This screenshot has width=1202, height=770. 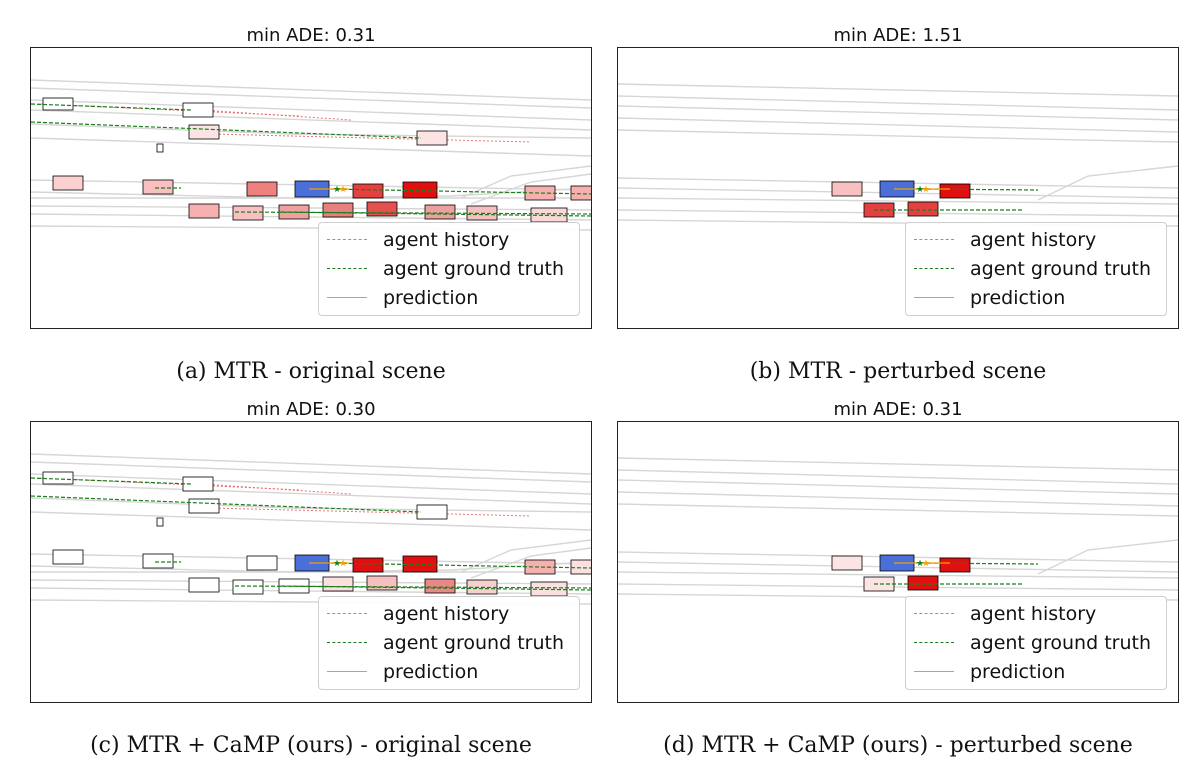 I want to click on history-trajectory, so click(x=371, y=512).